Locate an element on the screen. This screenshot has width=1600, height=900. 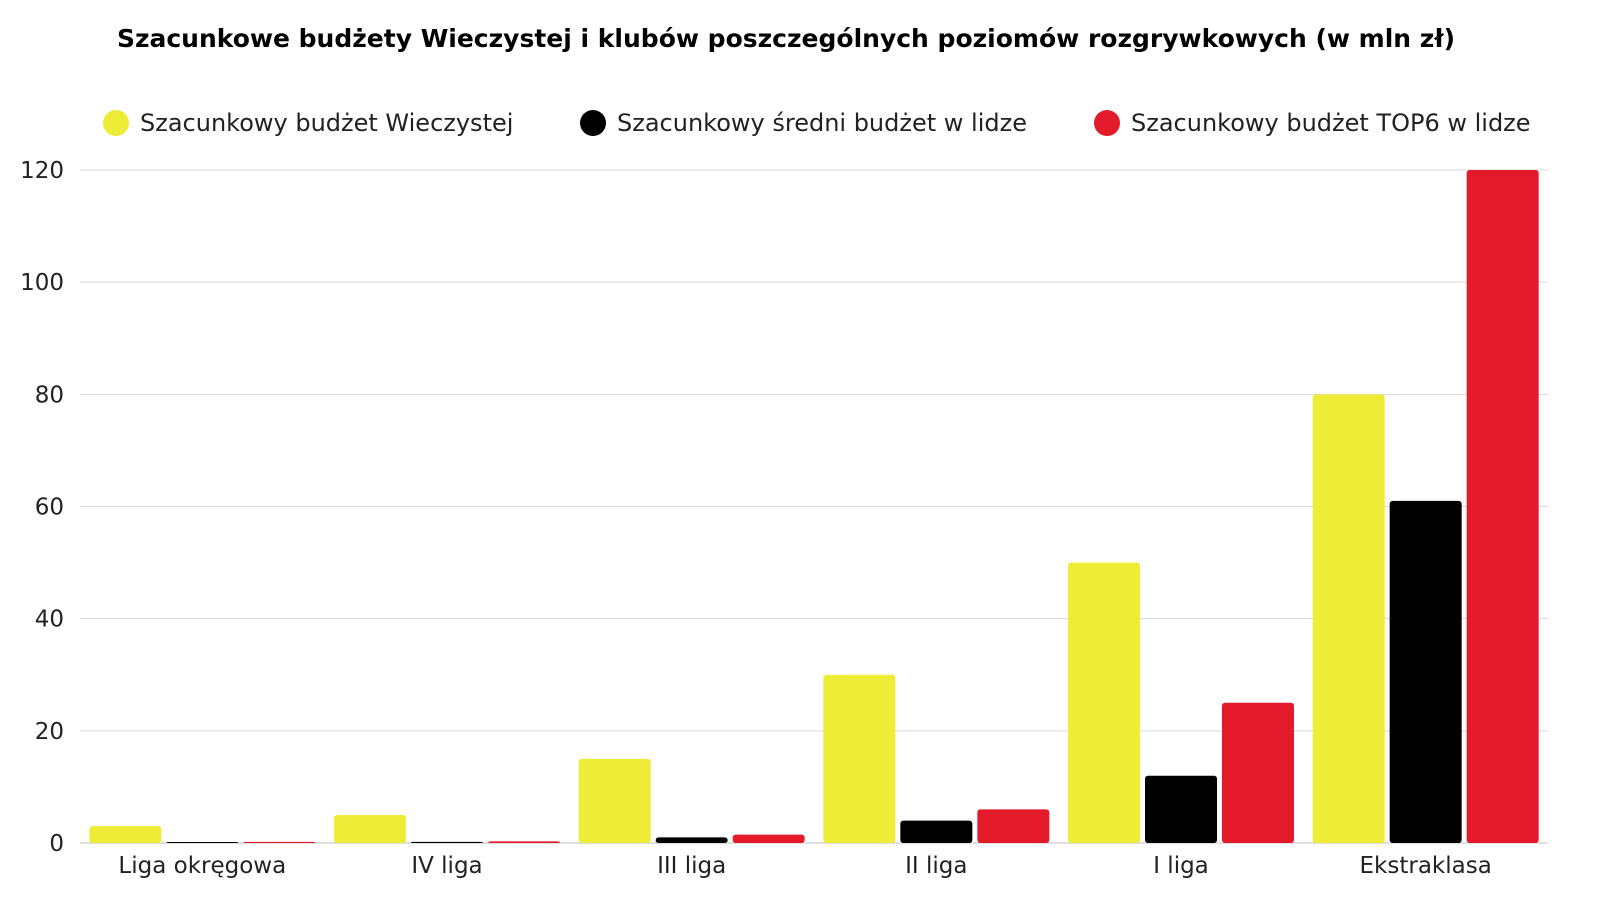
x-tick-label: III liga is located at coordinates (691, 866).